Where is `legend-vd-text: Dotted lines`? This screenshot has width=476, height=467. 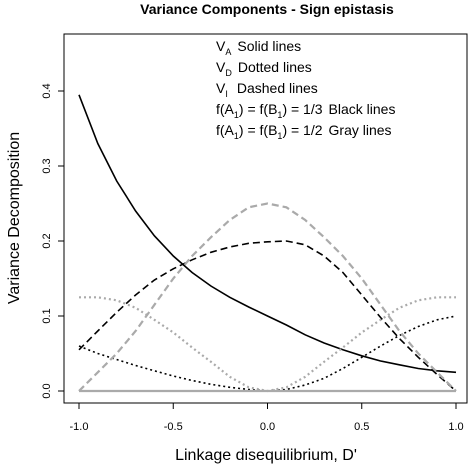 legend-vd-text: Dotted lines is located at coordinates (275, 67).